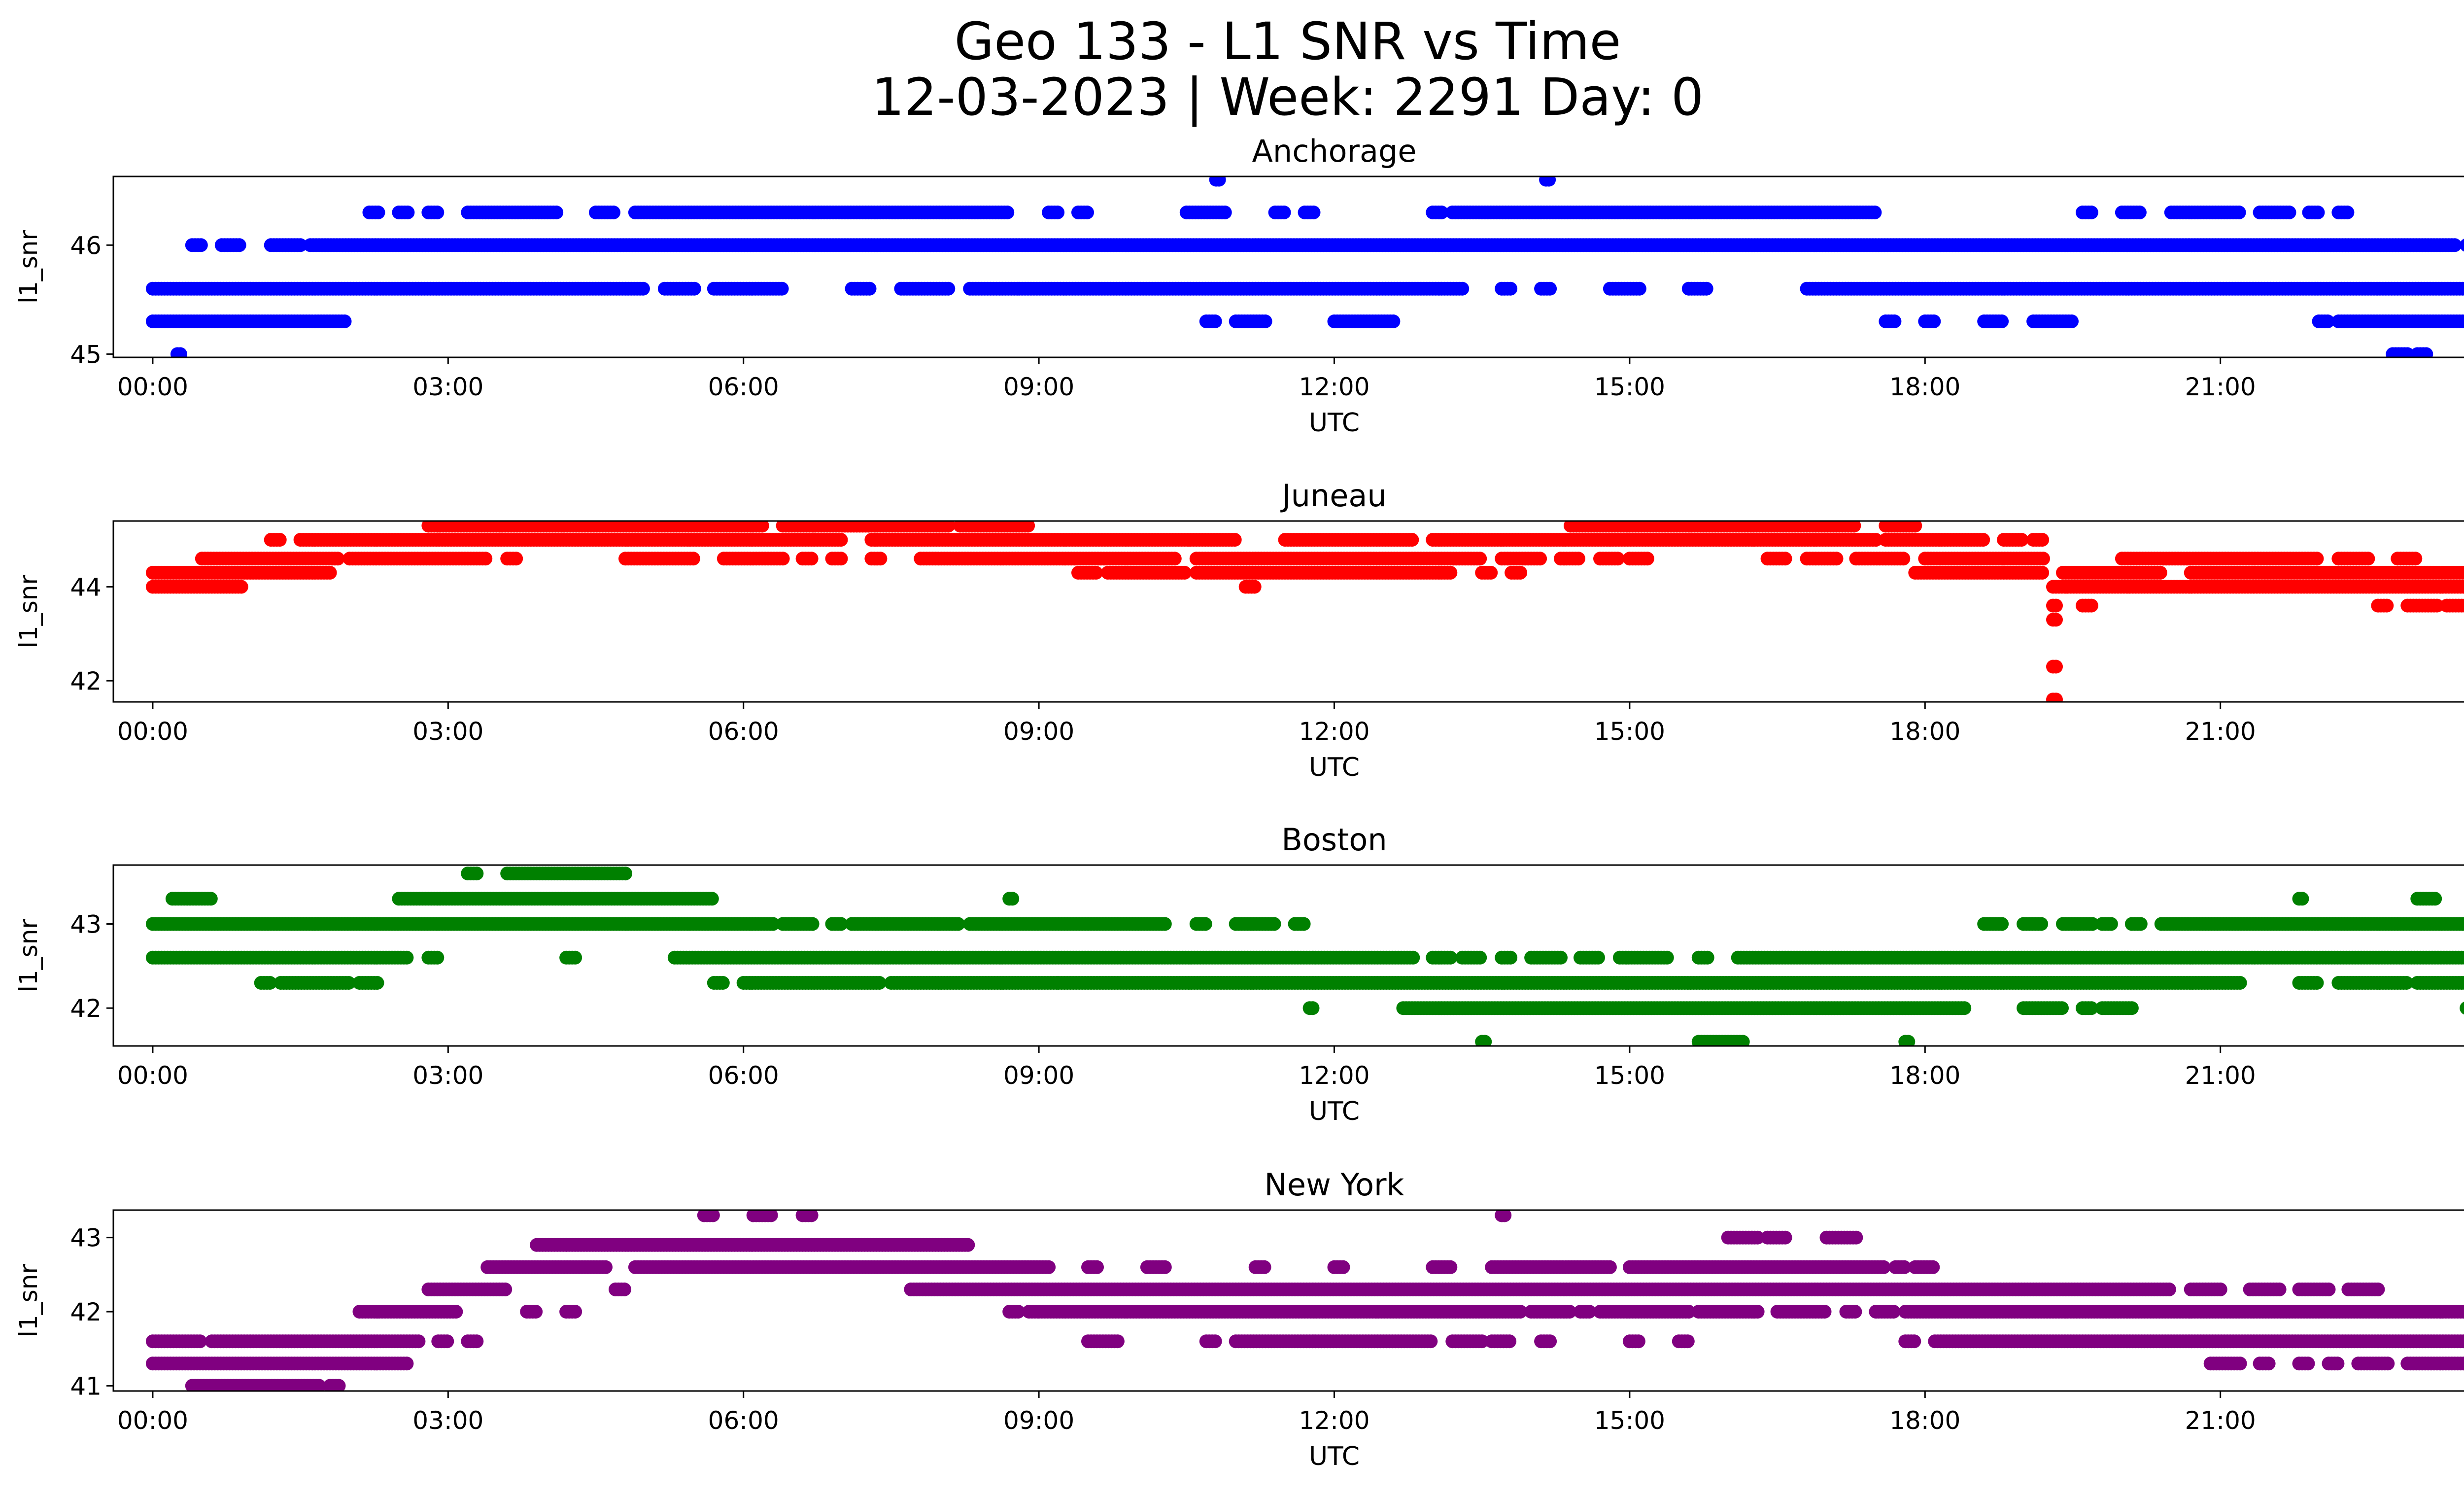  What do you see at coordinates (743, 731) in the screenshot?
I see `x-tick-label: 06:00` at bounding box center [743, 731].